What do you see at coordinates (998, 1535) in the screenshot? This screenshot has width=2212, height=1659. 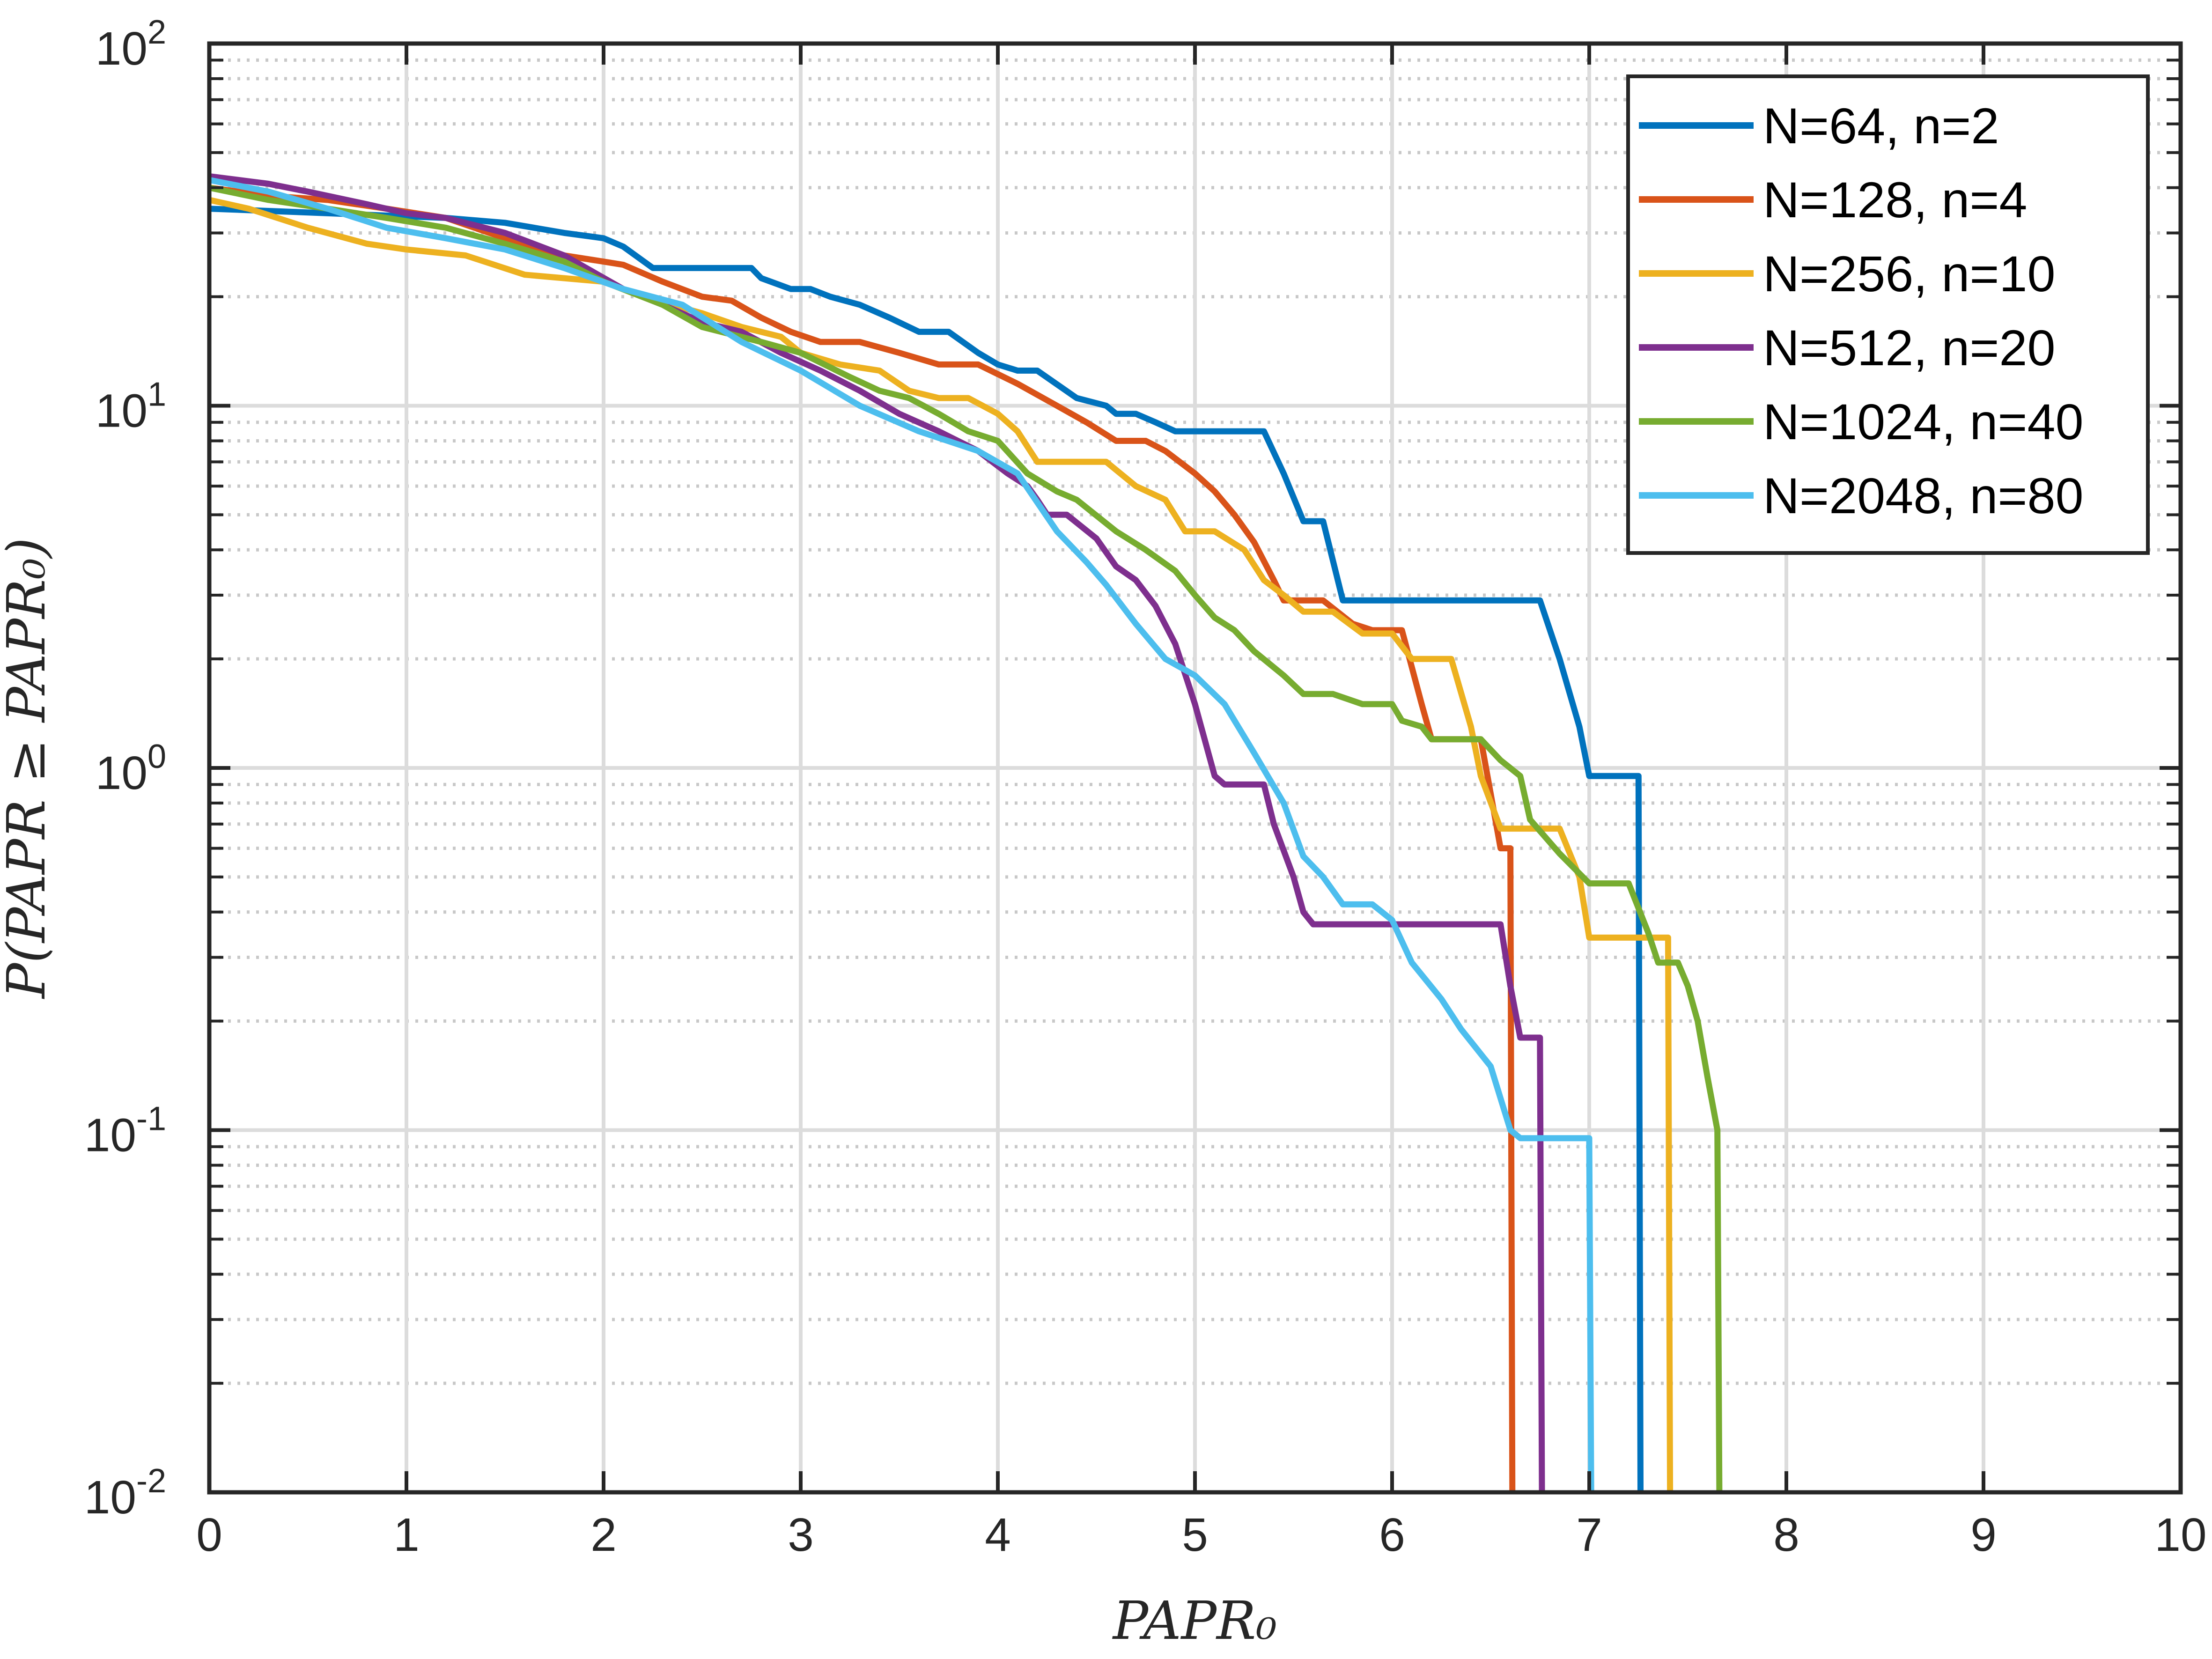 I see `x-tick-label: 4` at bounding box center [998, 1535].